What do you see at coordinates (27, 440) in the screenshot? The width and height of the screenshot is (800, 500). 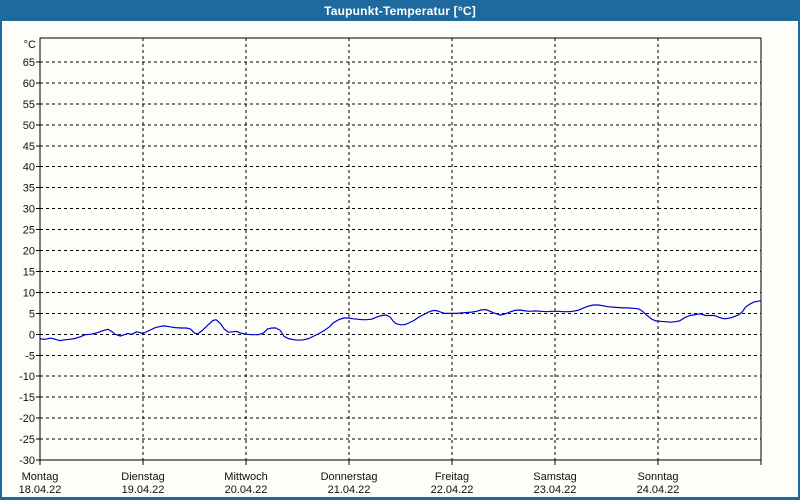 I see `y-axis-tick-label: -25` at bounding box center [27, 440].